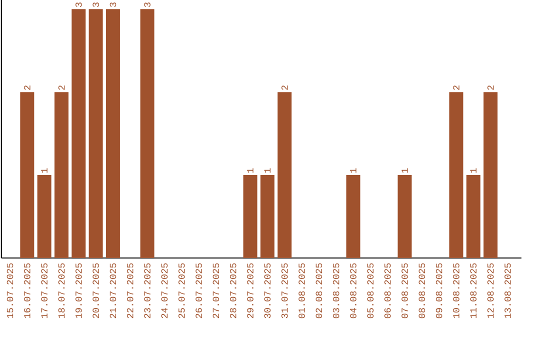  What do you see at coordinates (473, 290) in the screenshot?
I see `x-tick-label: 11.08.2025` at bounding box center [473, 290].